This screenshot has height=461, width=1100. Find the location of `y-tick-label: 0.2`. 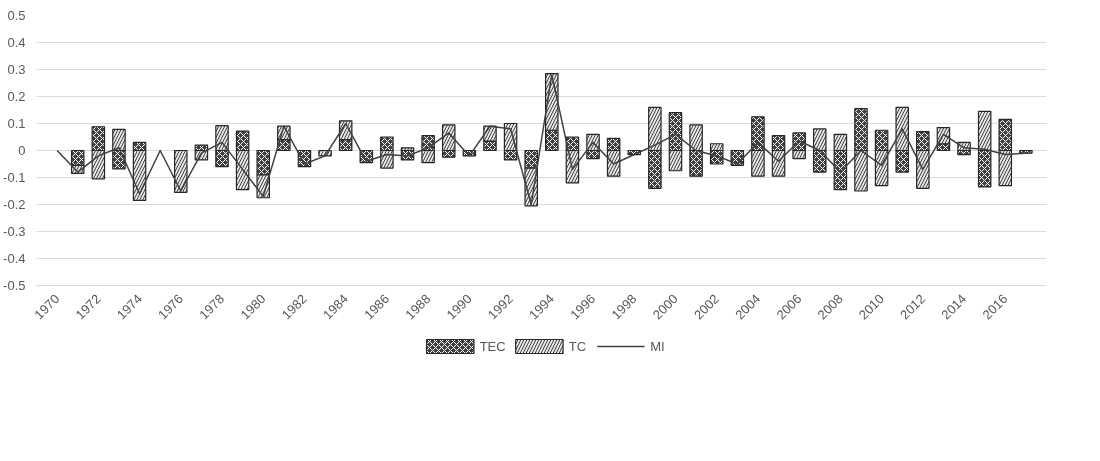

y-tick-label: 0.2 is located at coordinates (16, 96).